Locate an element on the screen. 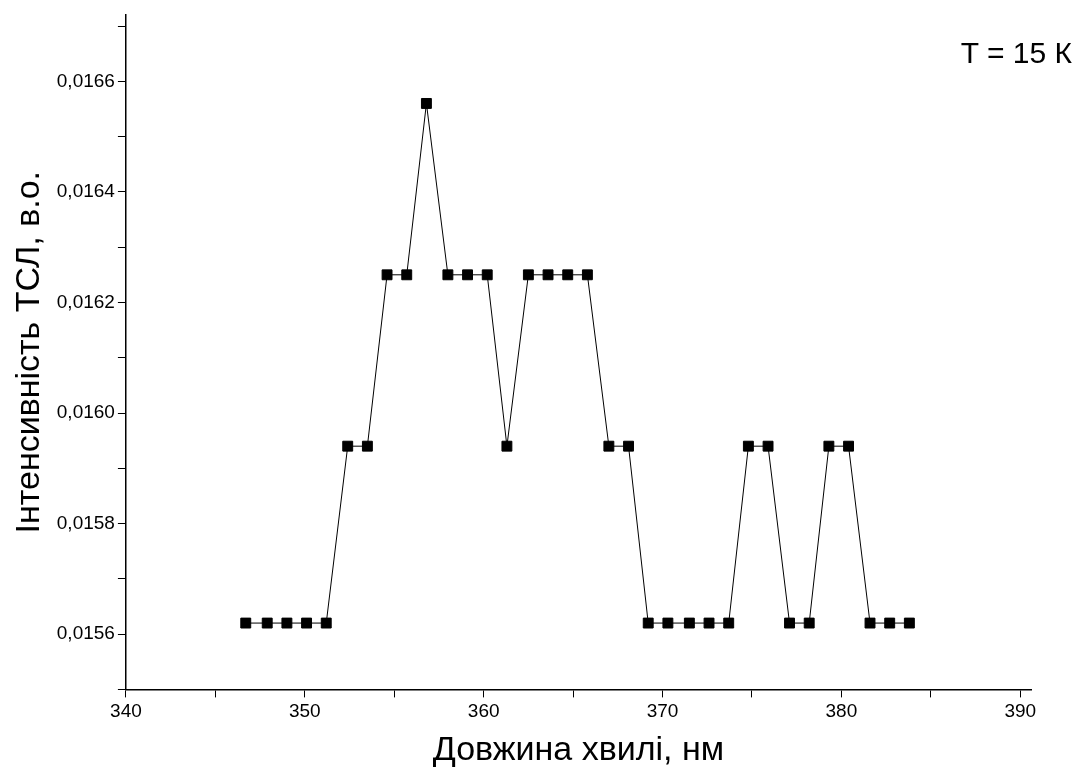  x-tick-label: 360 is located at coordinates (483, 711).